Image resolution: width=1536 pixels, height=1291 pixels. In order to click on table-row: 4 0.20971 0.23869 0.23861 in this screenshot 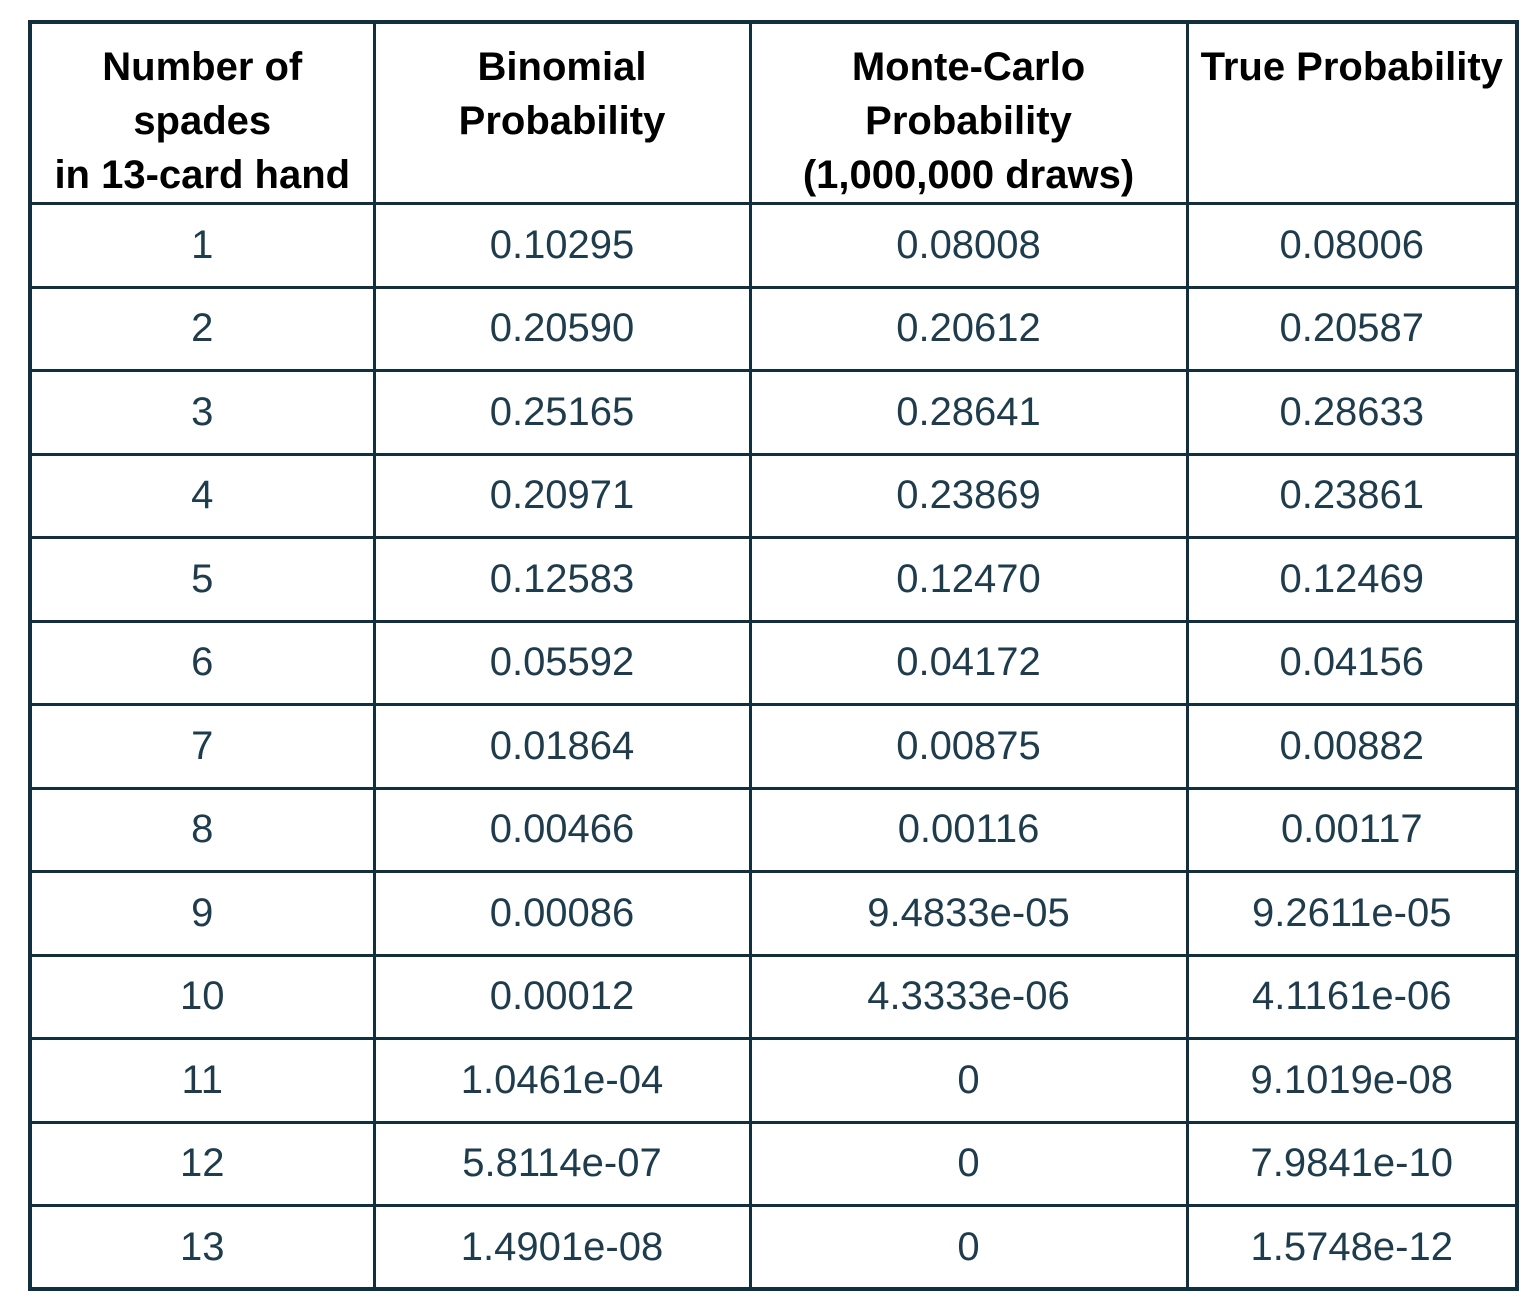, I will do `click(773, 495)`.